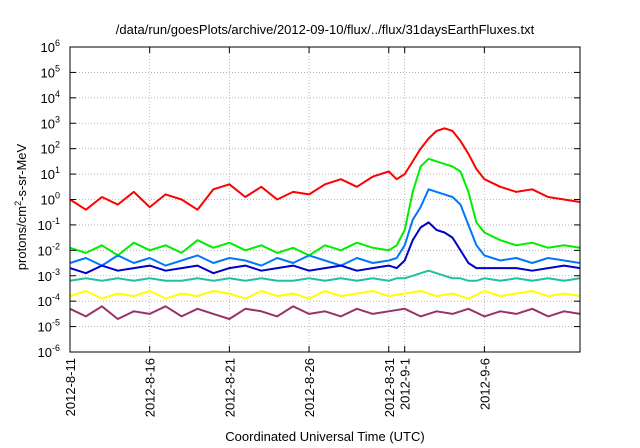  Describe the element at coordinates (21, 206) in the screenshot. I see `y-axis-label: protons/cm2-s-sr-MeV` at that location.